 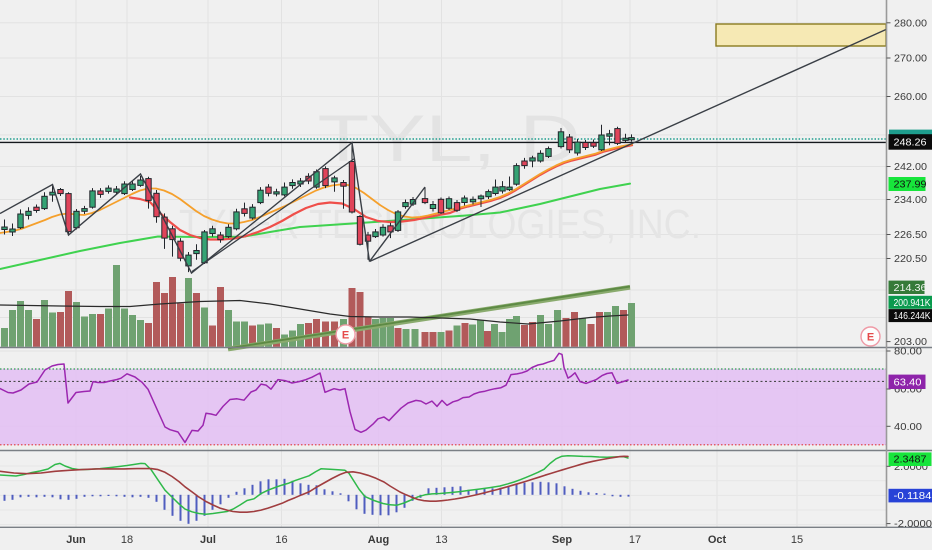 I want to click on svg-text: 63.40, so click(x=908, y=382).